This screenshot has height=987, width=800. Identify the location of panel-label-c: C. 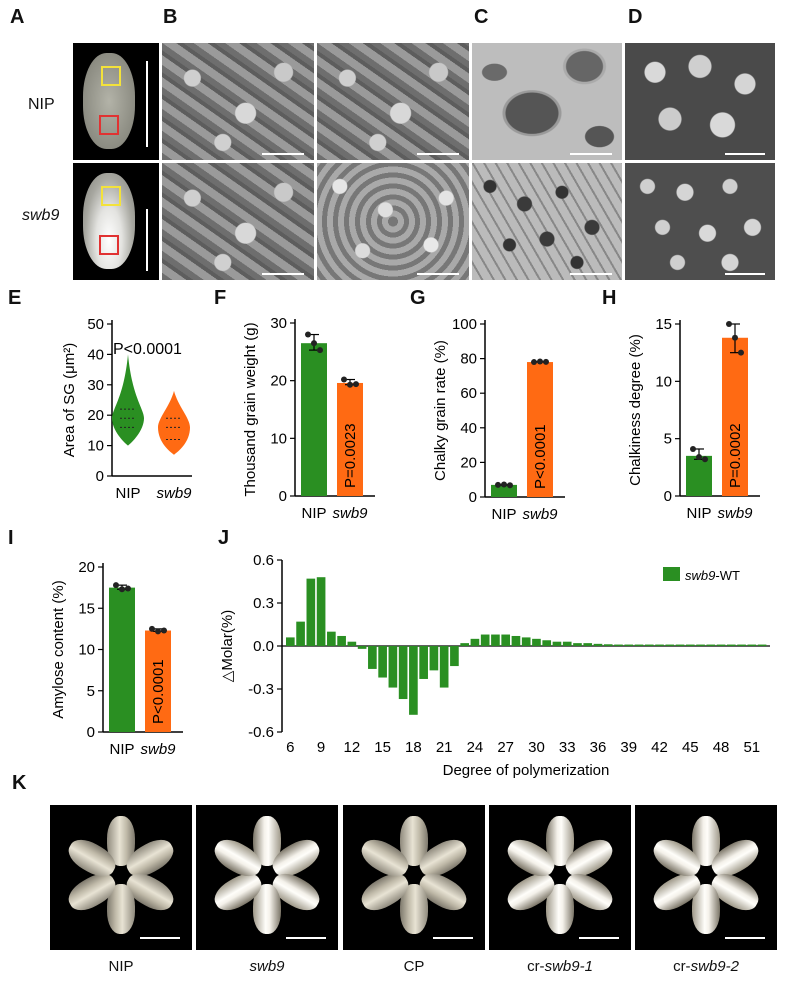
(481, 17).